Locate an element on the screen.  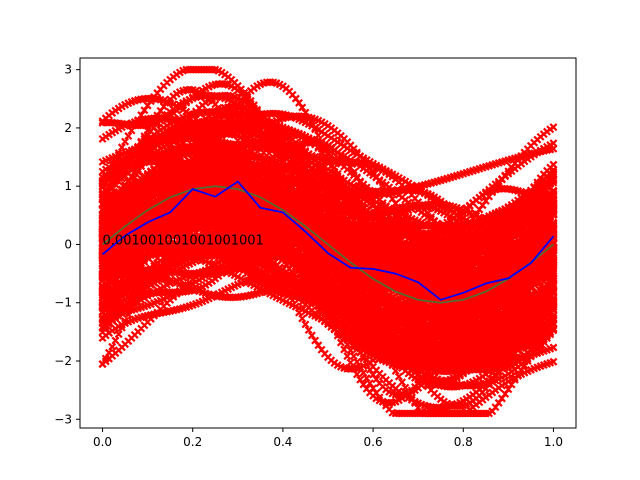
y-tick-label: 1 is located at coordinates (68, 186).